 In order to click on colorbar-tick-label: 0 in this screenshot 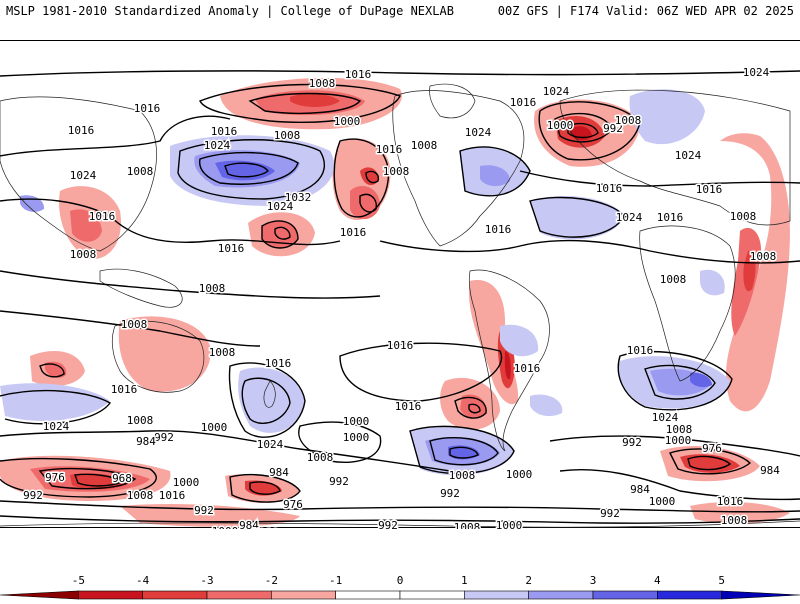, I will do `click(400, 580)`.